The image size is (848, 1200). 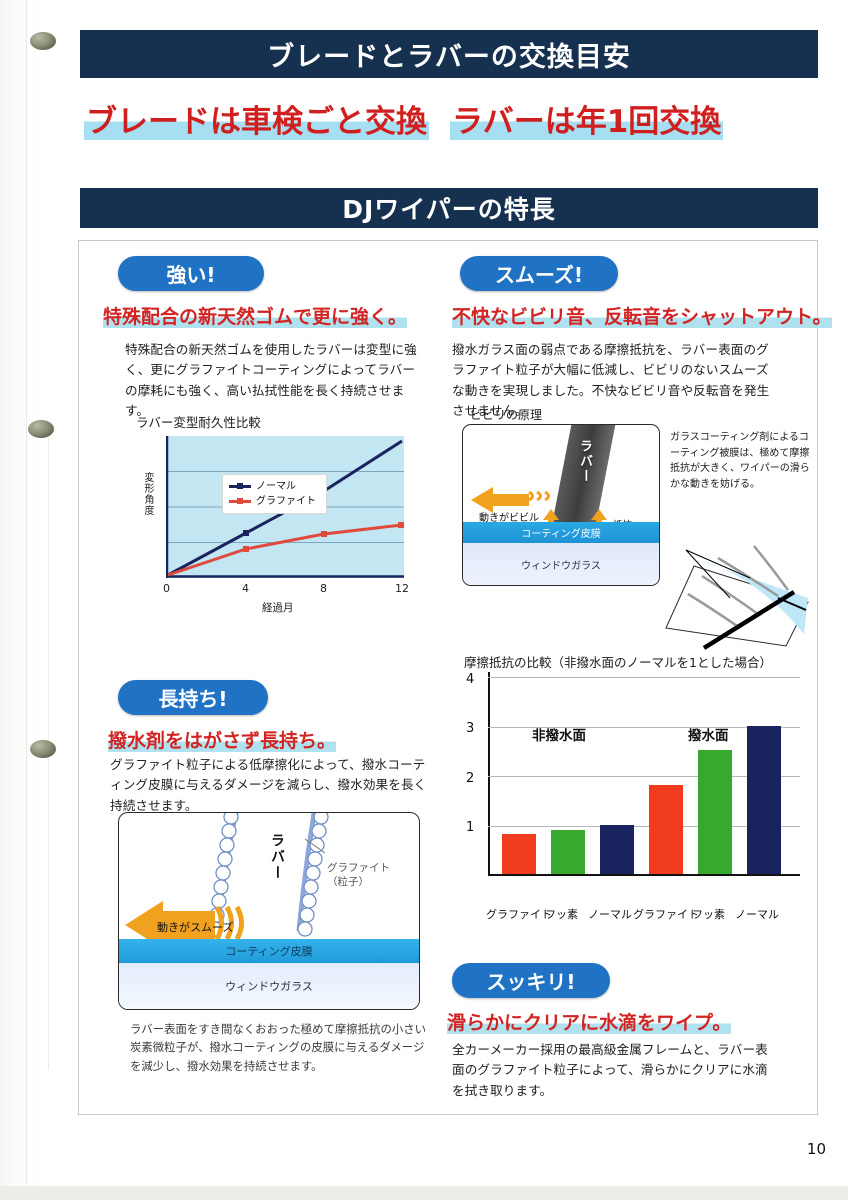 I want to click on feature-headline-smooth: 不快なビビリ音、反転音をシャットアウト。, so click(x=642, y=315).